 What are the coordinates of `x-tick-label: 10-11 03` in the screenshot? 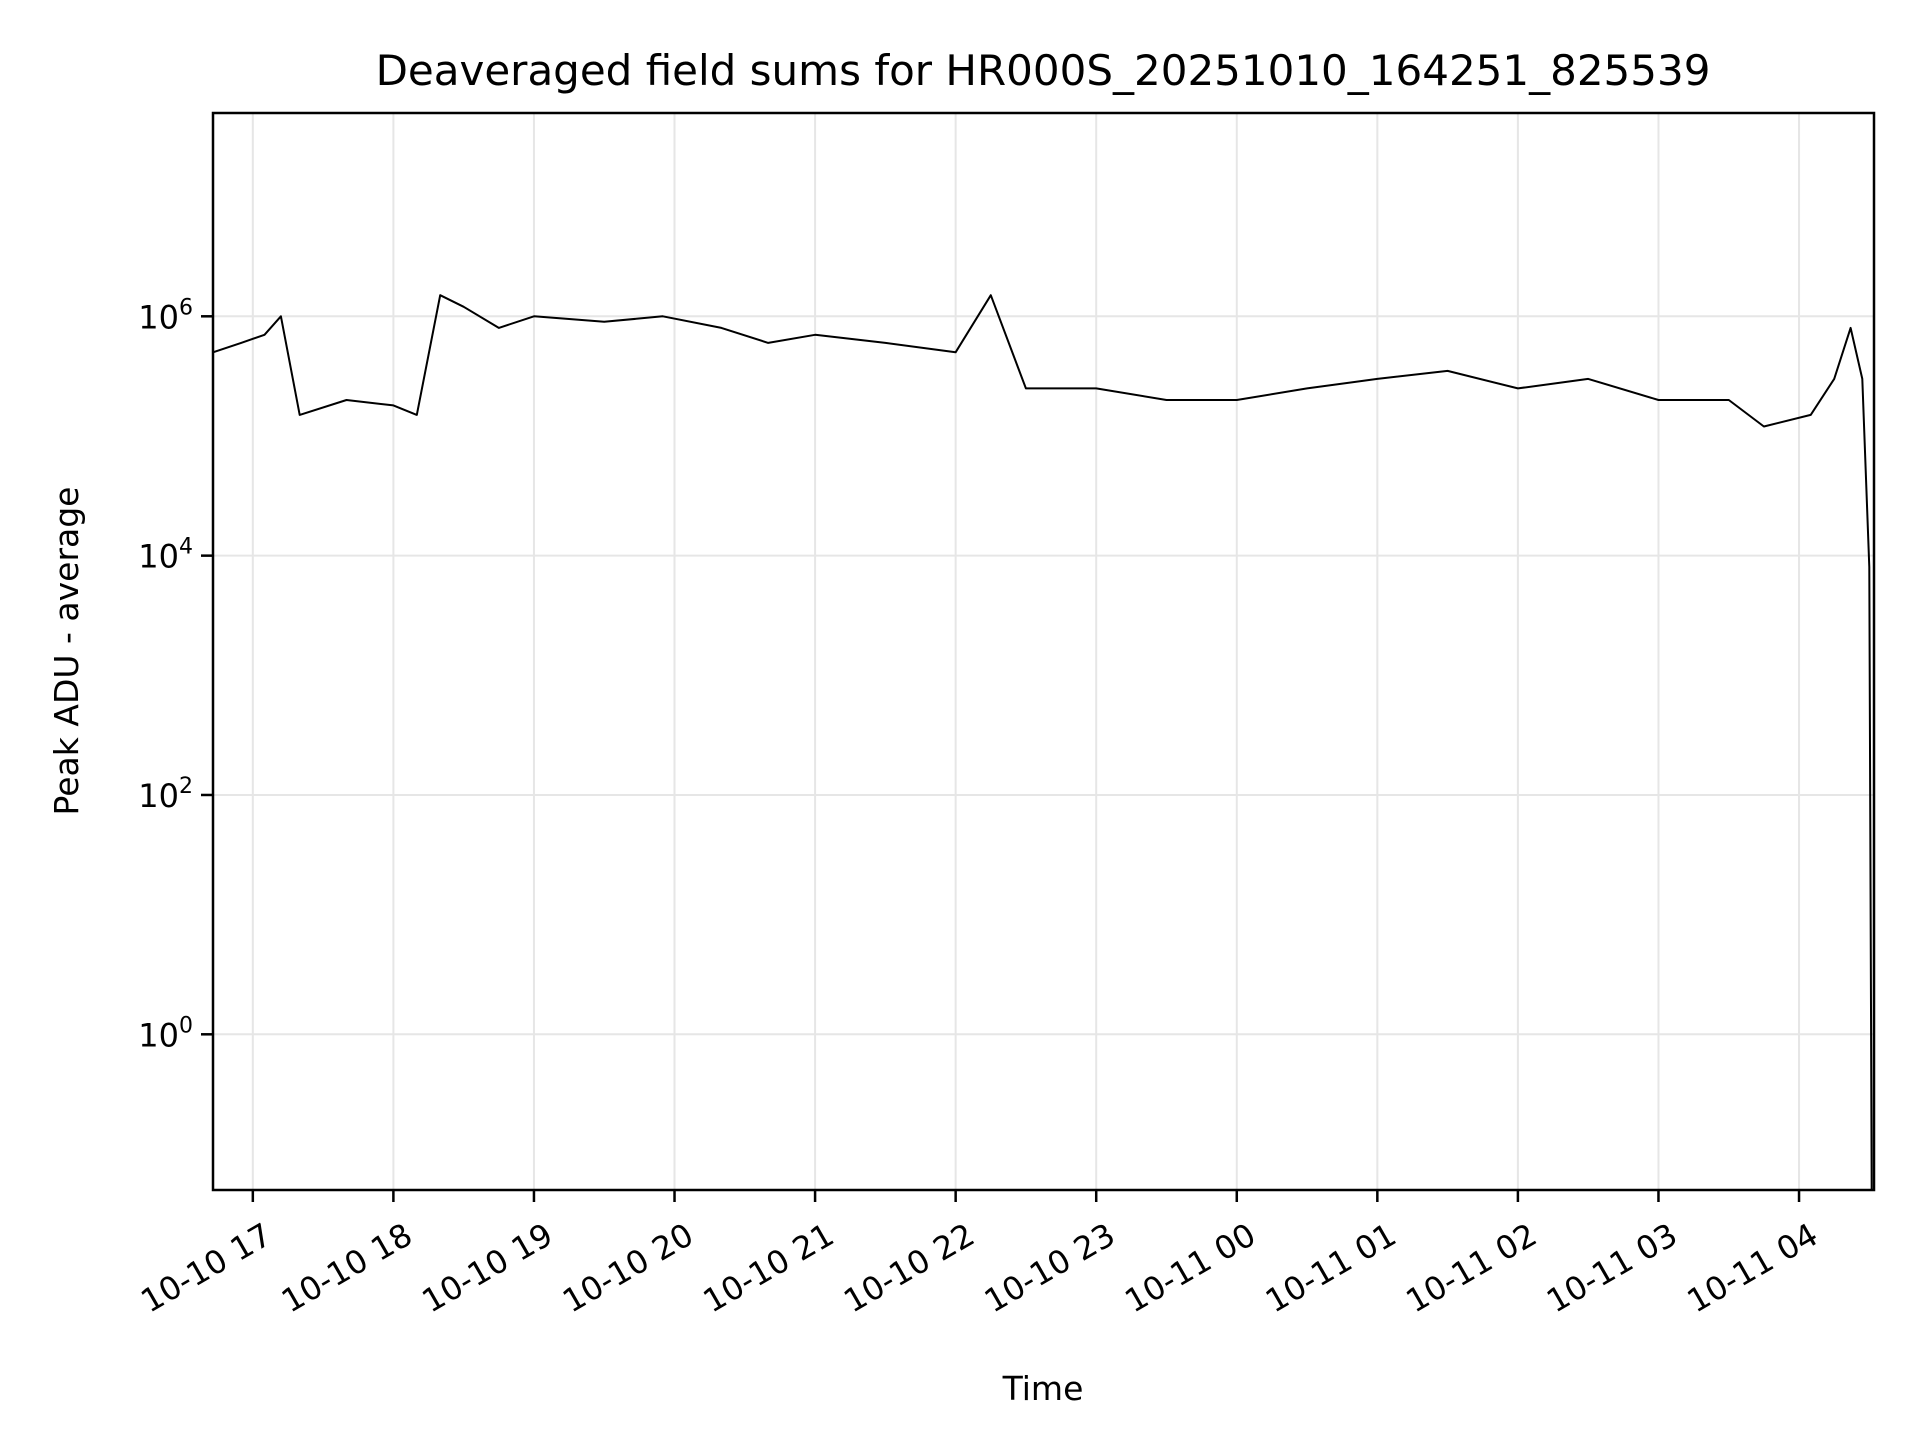 It's located at (1612, 1267).